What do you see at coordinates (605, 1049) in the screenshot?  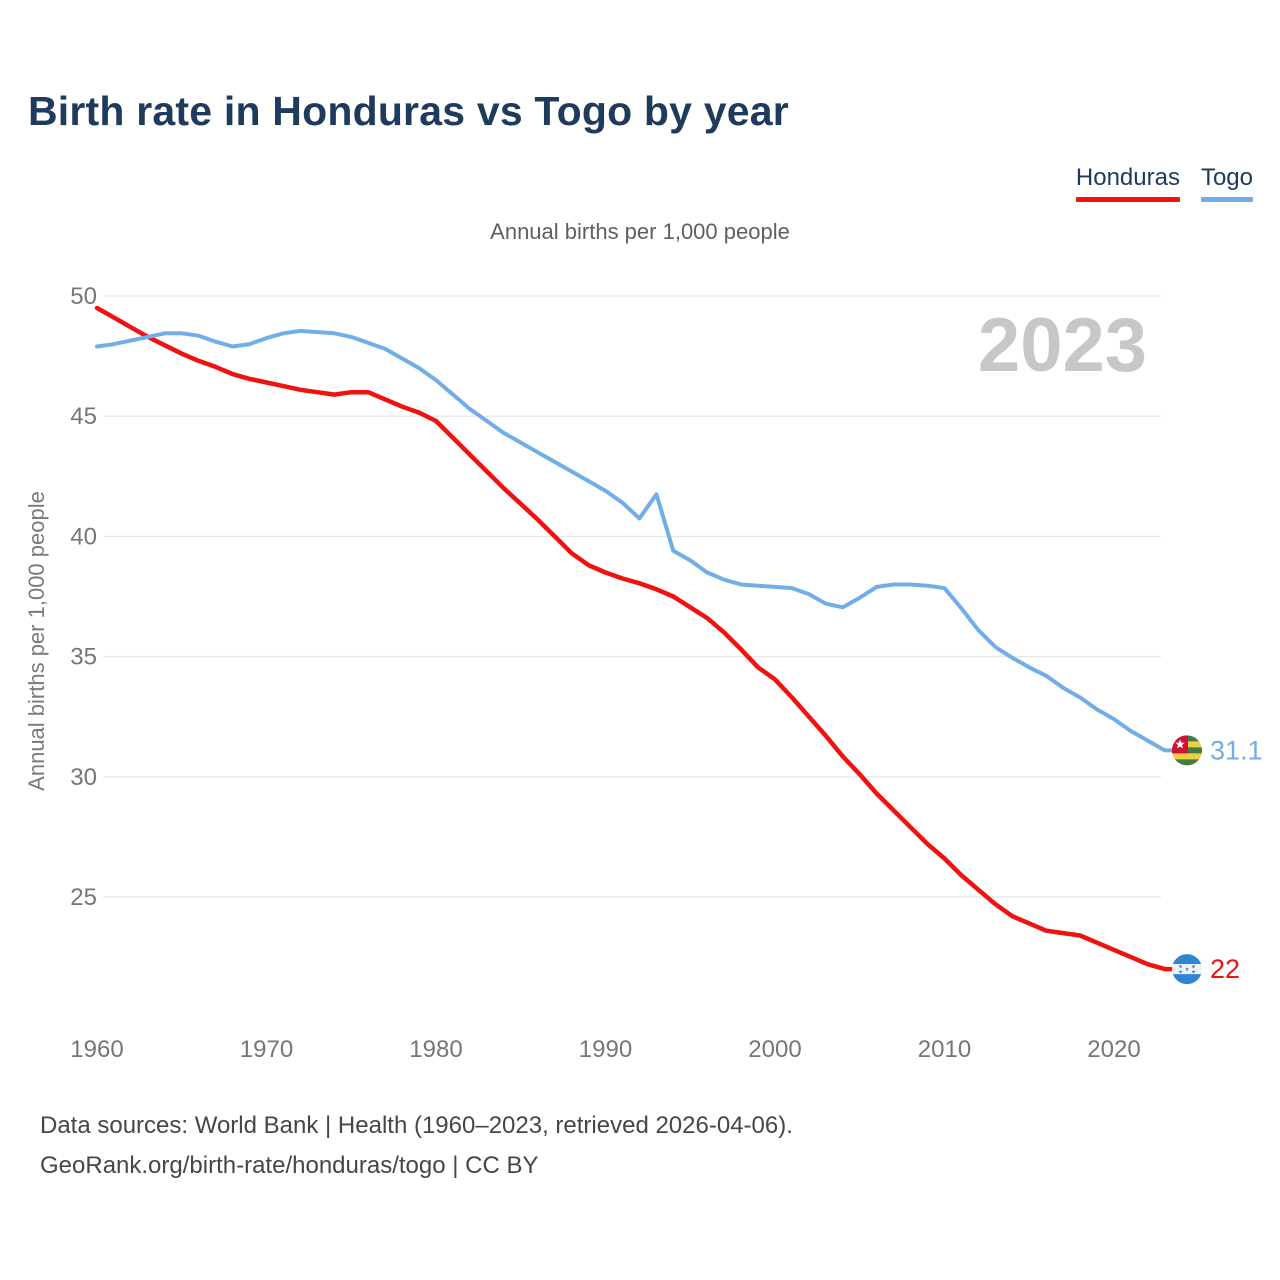 I see `x-tick-label-1990: 1990` at bounding box center [605, 1049].